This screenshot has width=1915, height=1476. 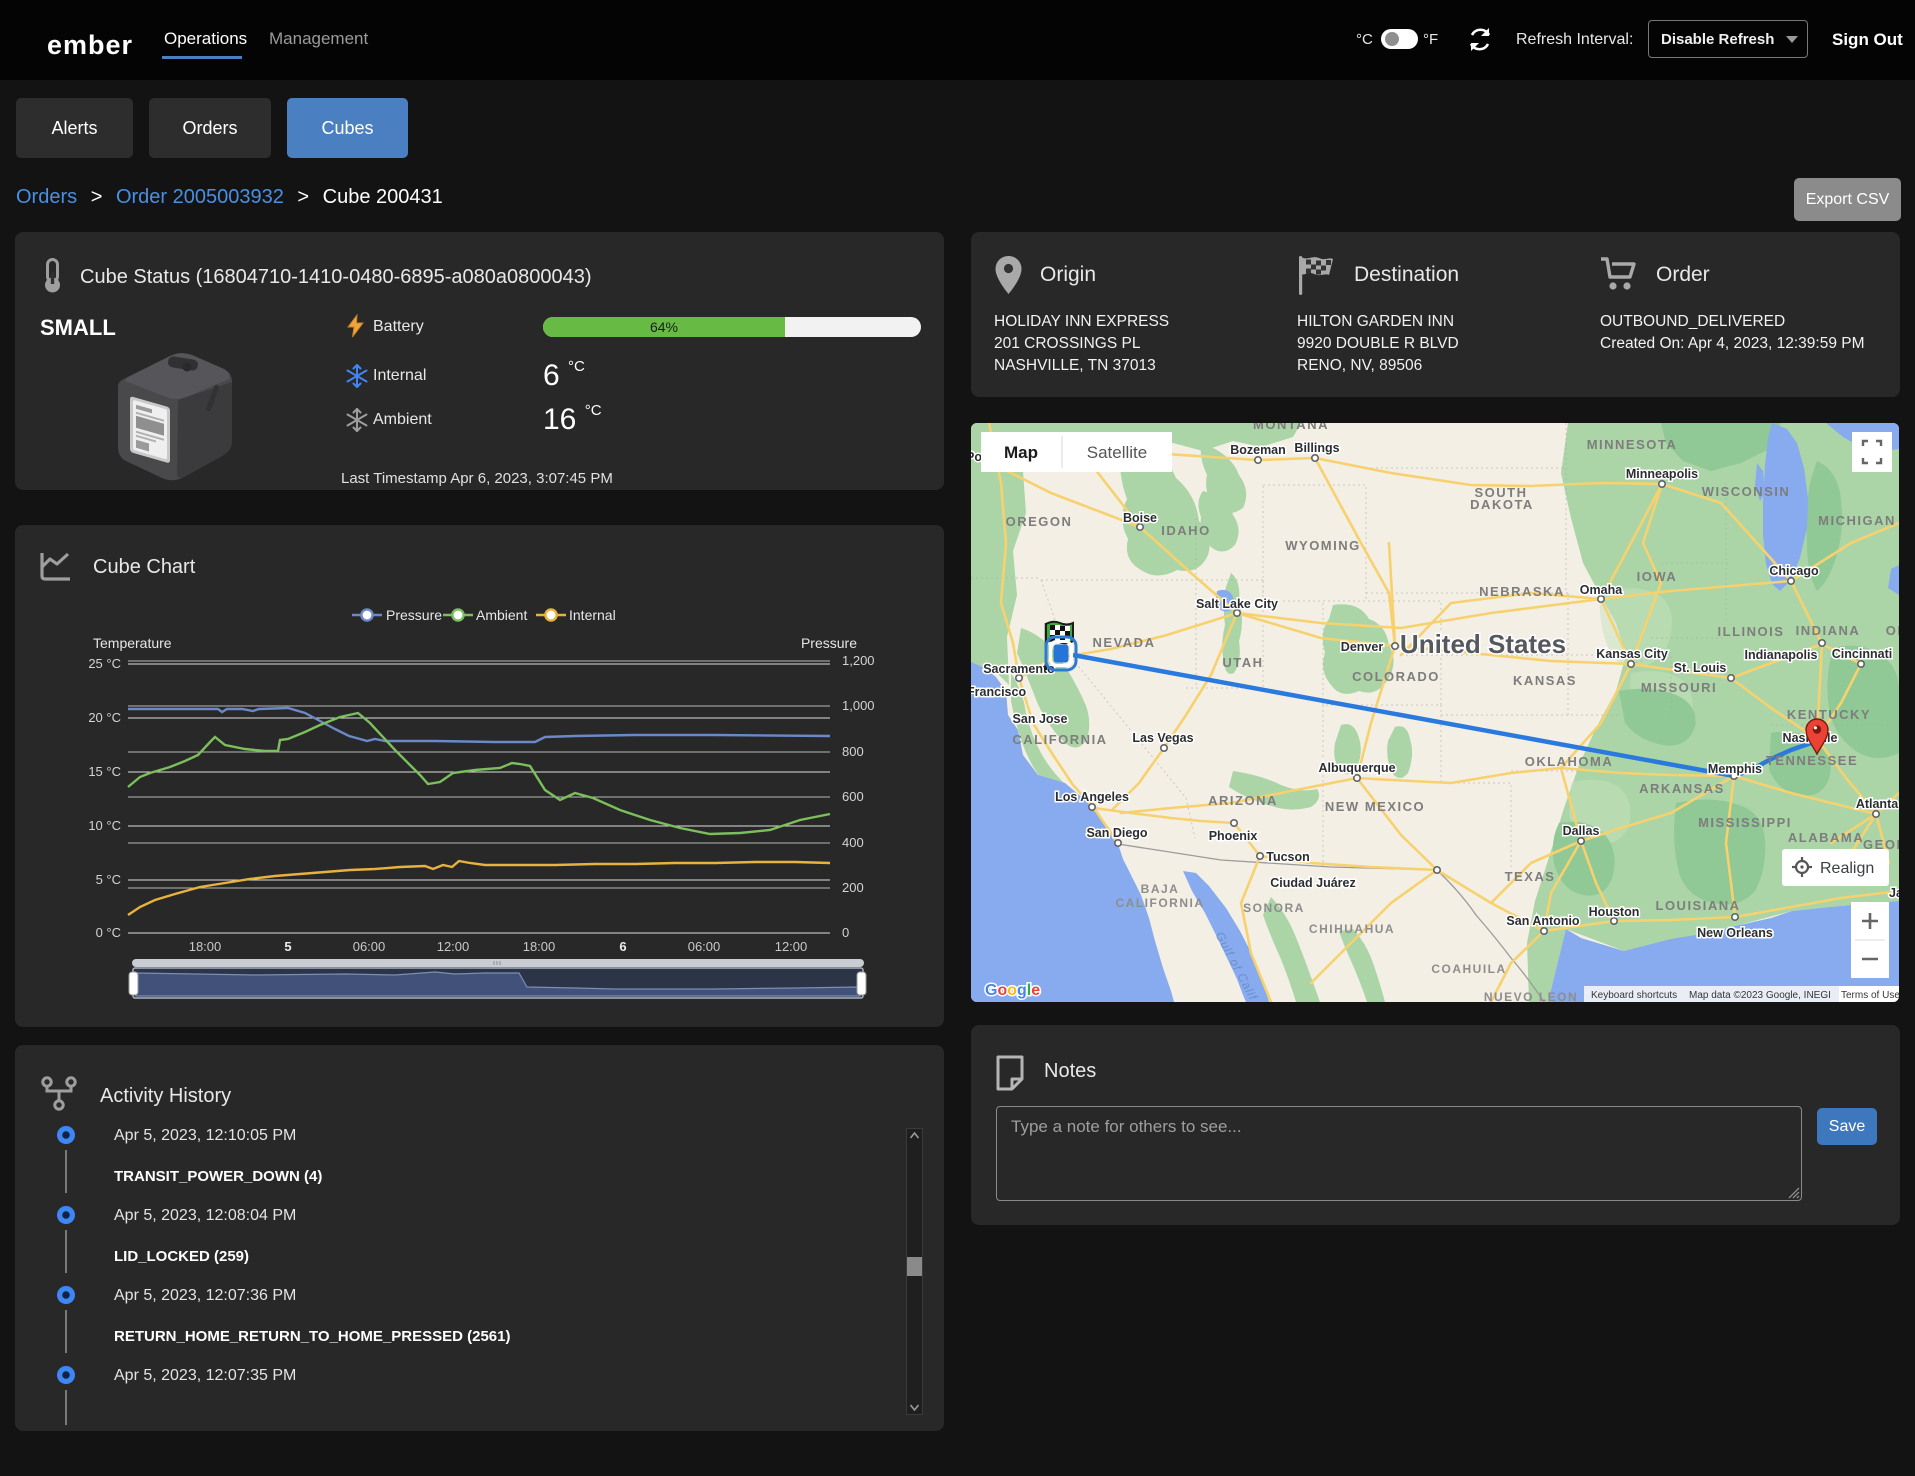 I want to click on svg-text: Indianapolis, so click(x=1781, y=655).